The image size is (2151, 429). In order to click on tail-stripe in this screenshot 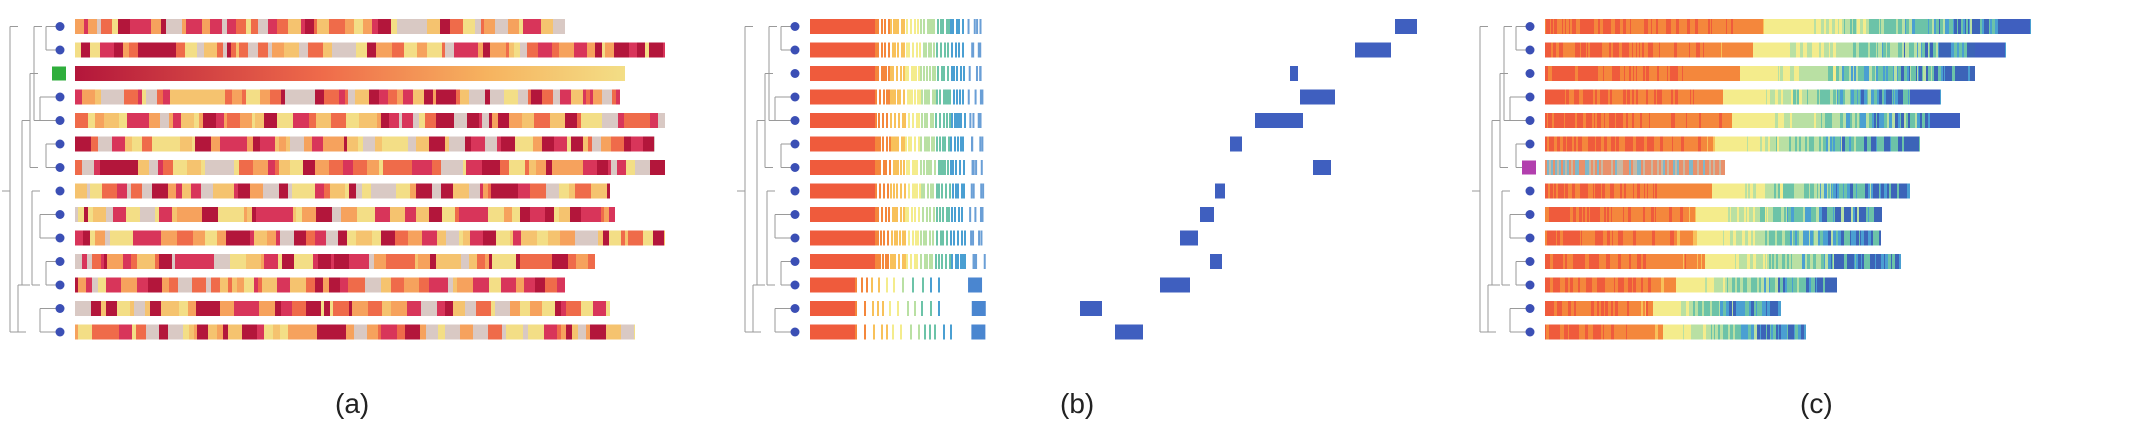, I will do `click(970, 214)`.